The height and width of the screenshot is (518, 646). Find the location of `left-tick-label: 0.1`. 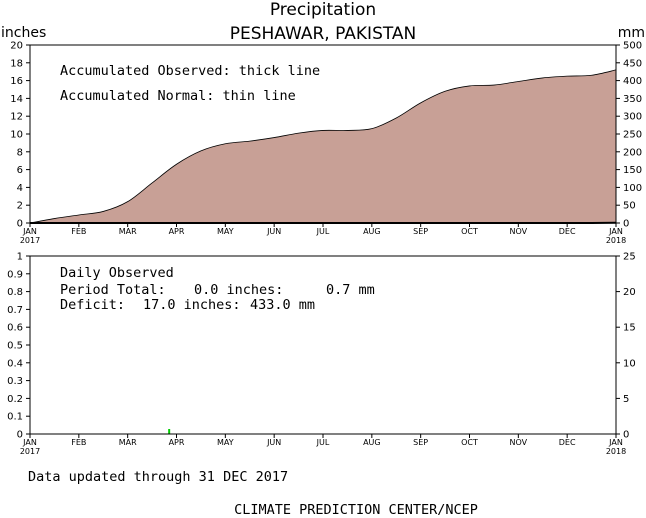

left-tick-label: 0.1 is located at coordinates (15, 417).